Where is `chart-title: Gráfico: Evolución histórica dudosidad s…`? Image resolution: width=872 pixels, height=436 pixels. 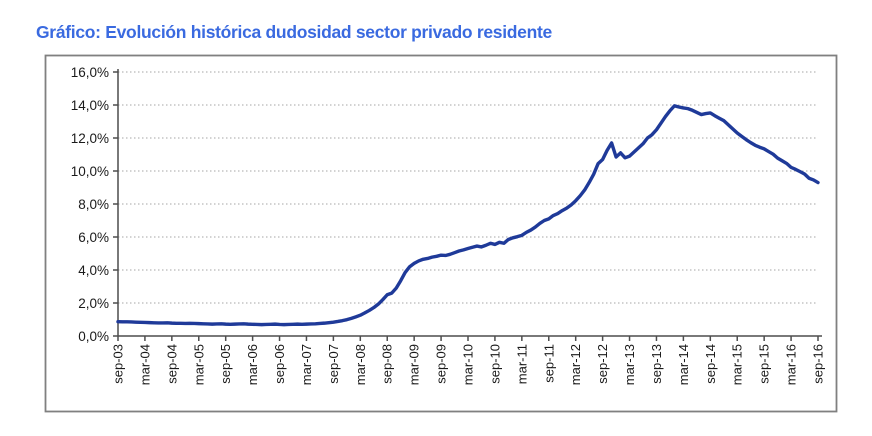 chart-title: Gráfico: Evolución histórica dudosidad s… is located at coordinates (294, 32).